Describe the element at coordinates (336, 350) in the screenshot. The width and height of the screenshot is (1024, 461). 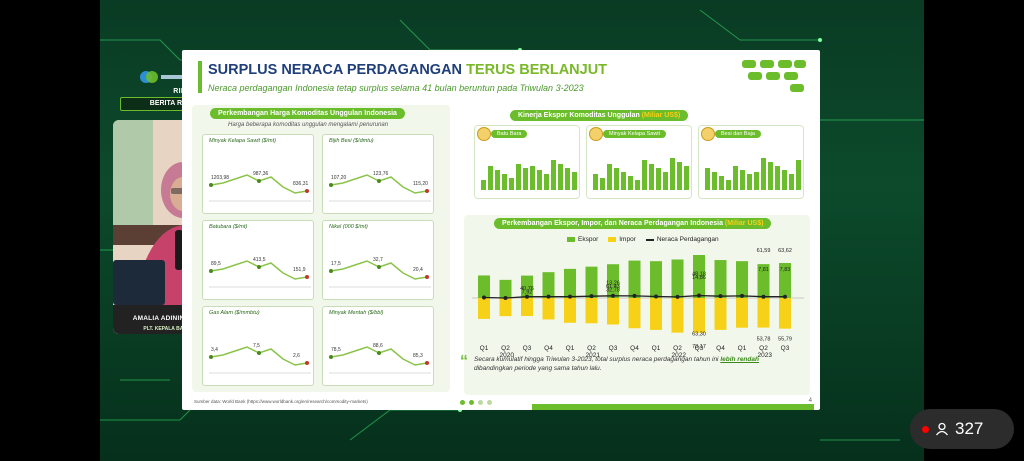
I see `commodity-value: 78,5` at that location.